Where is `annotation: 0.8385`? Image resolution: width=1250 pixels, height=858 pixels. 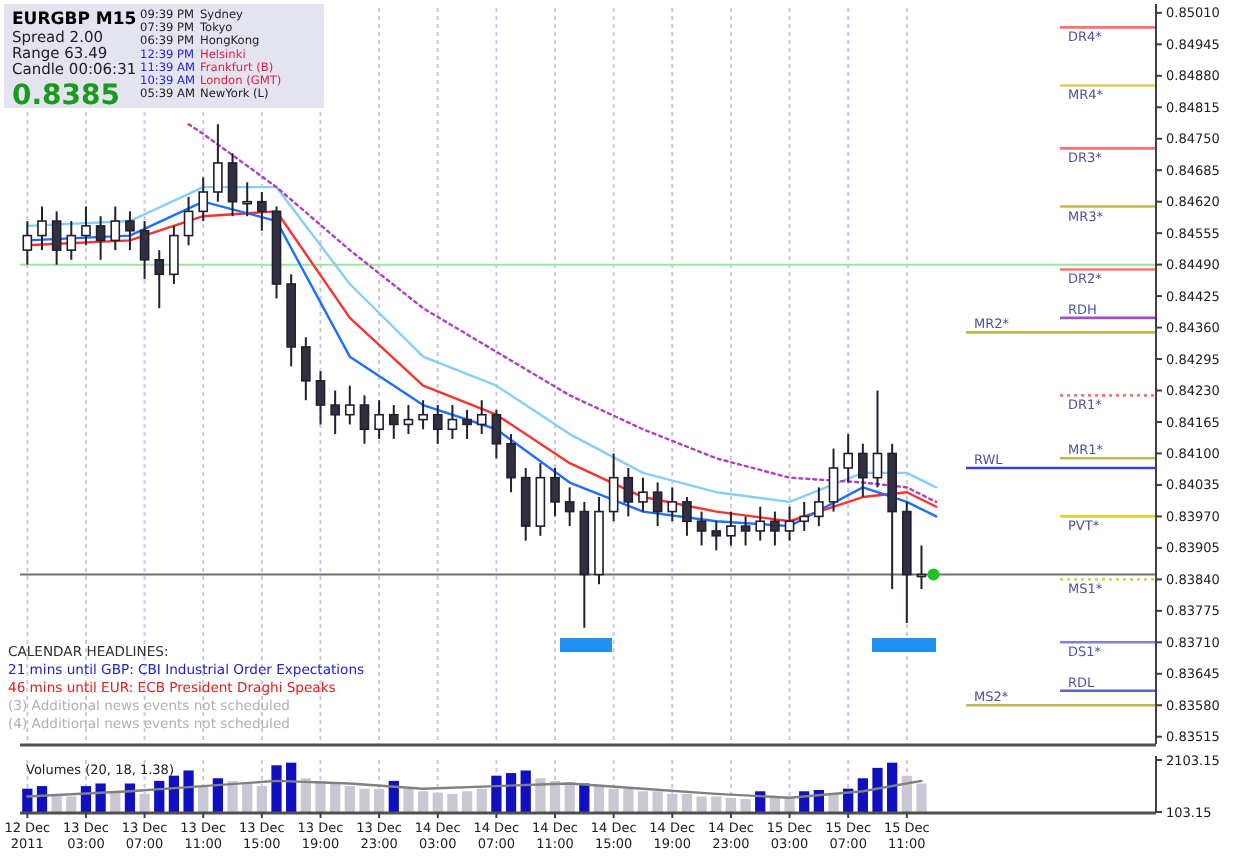 annotation: 0.8385 is located at coordinates (66, 96).